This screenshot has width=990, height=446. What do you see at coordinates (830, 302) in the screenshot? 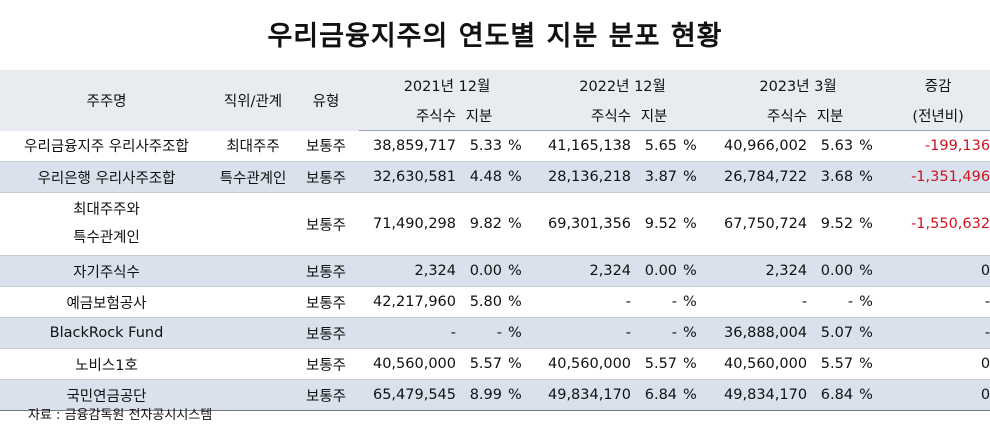
I see `stake-2023: -` at bounding box center [830, 302].